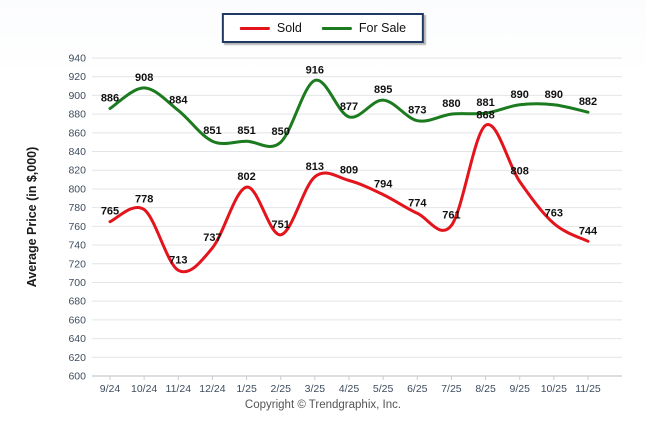 This screenshot has width=646, height=434. I want to click on data-point-label: 877, so click(349, 107).